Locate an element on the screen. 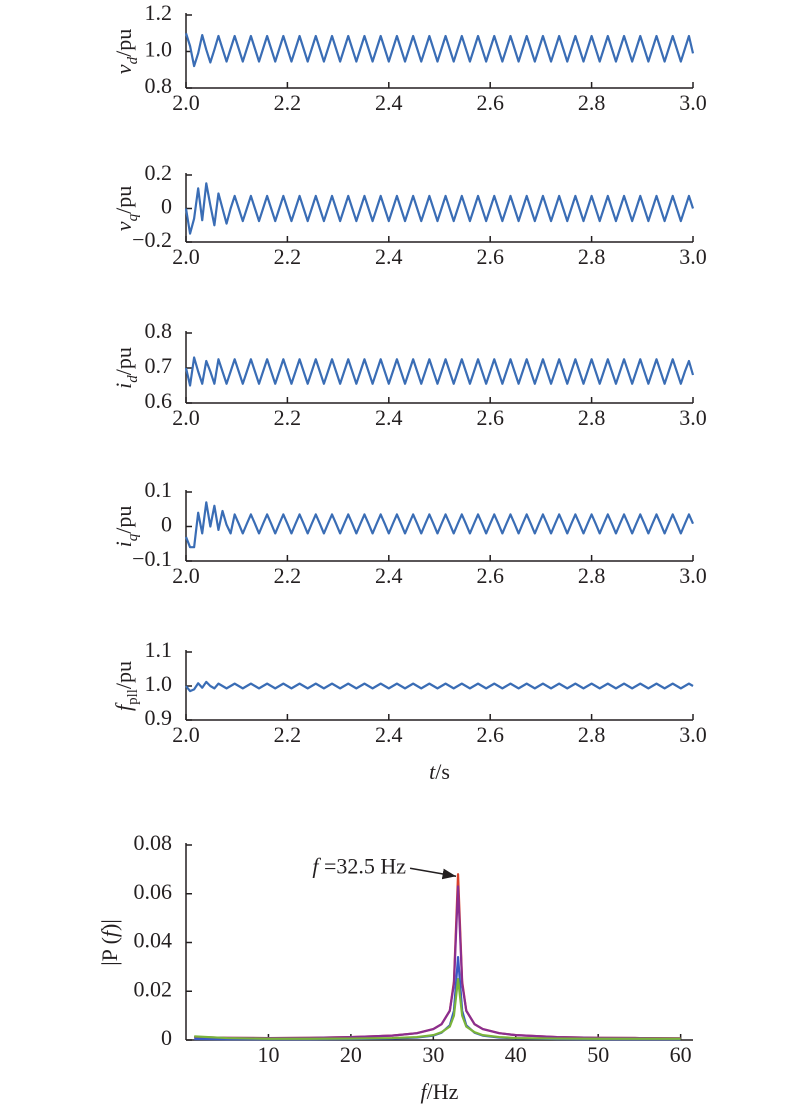 The width and height of the screenshot is (800, 1110). x-tick-label: 30 is located at coordinates (433, 1054).